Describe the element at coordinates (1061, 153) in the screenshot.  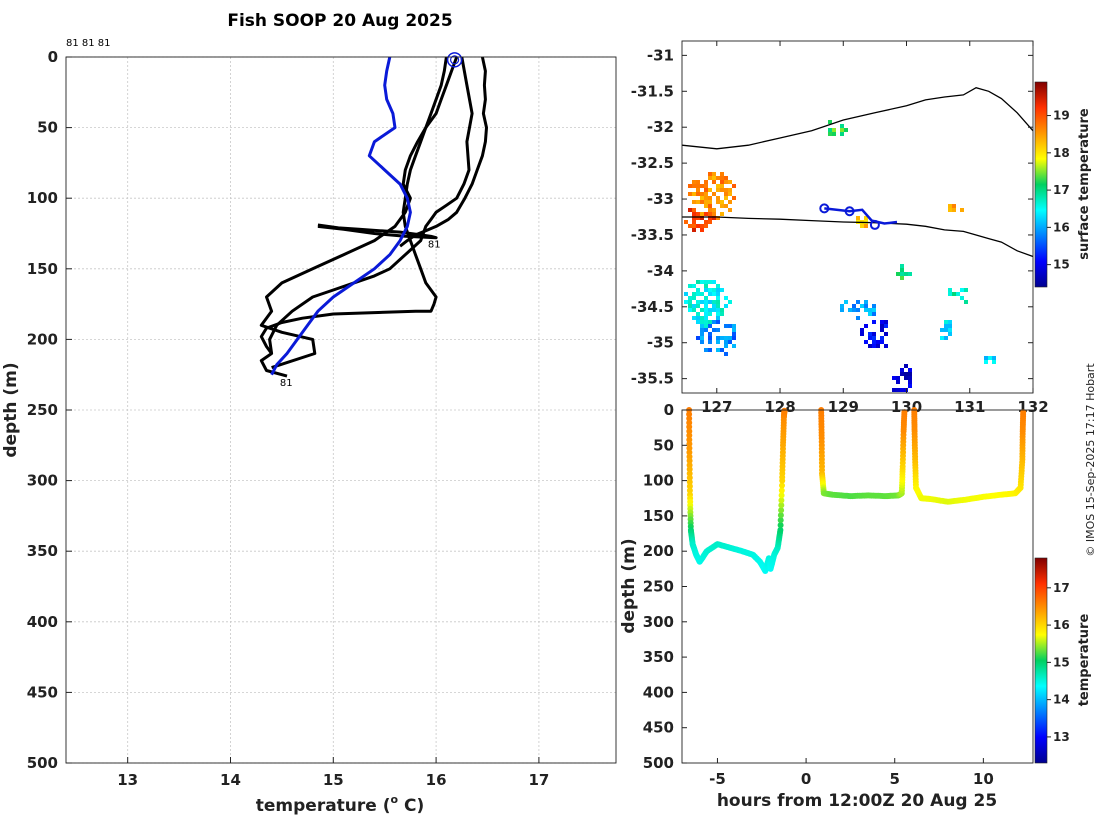
I see `colorbar-tick-label: 18` at that location.